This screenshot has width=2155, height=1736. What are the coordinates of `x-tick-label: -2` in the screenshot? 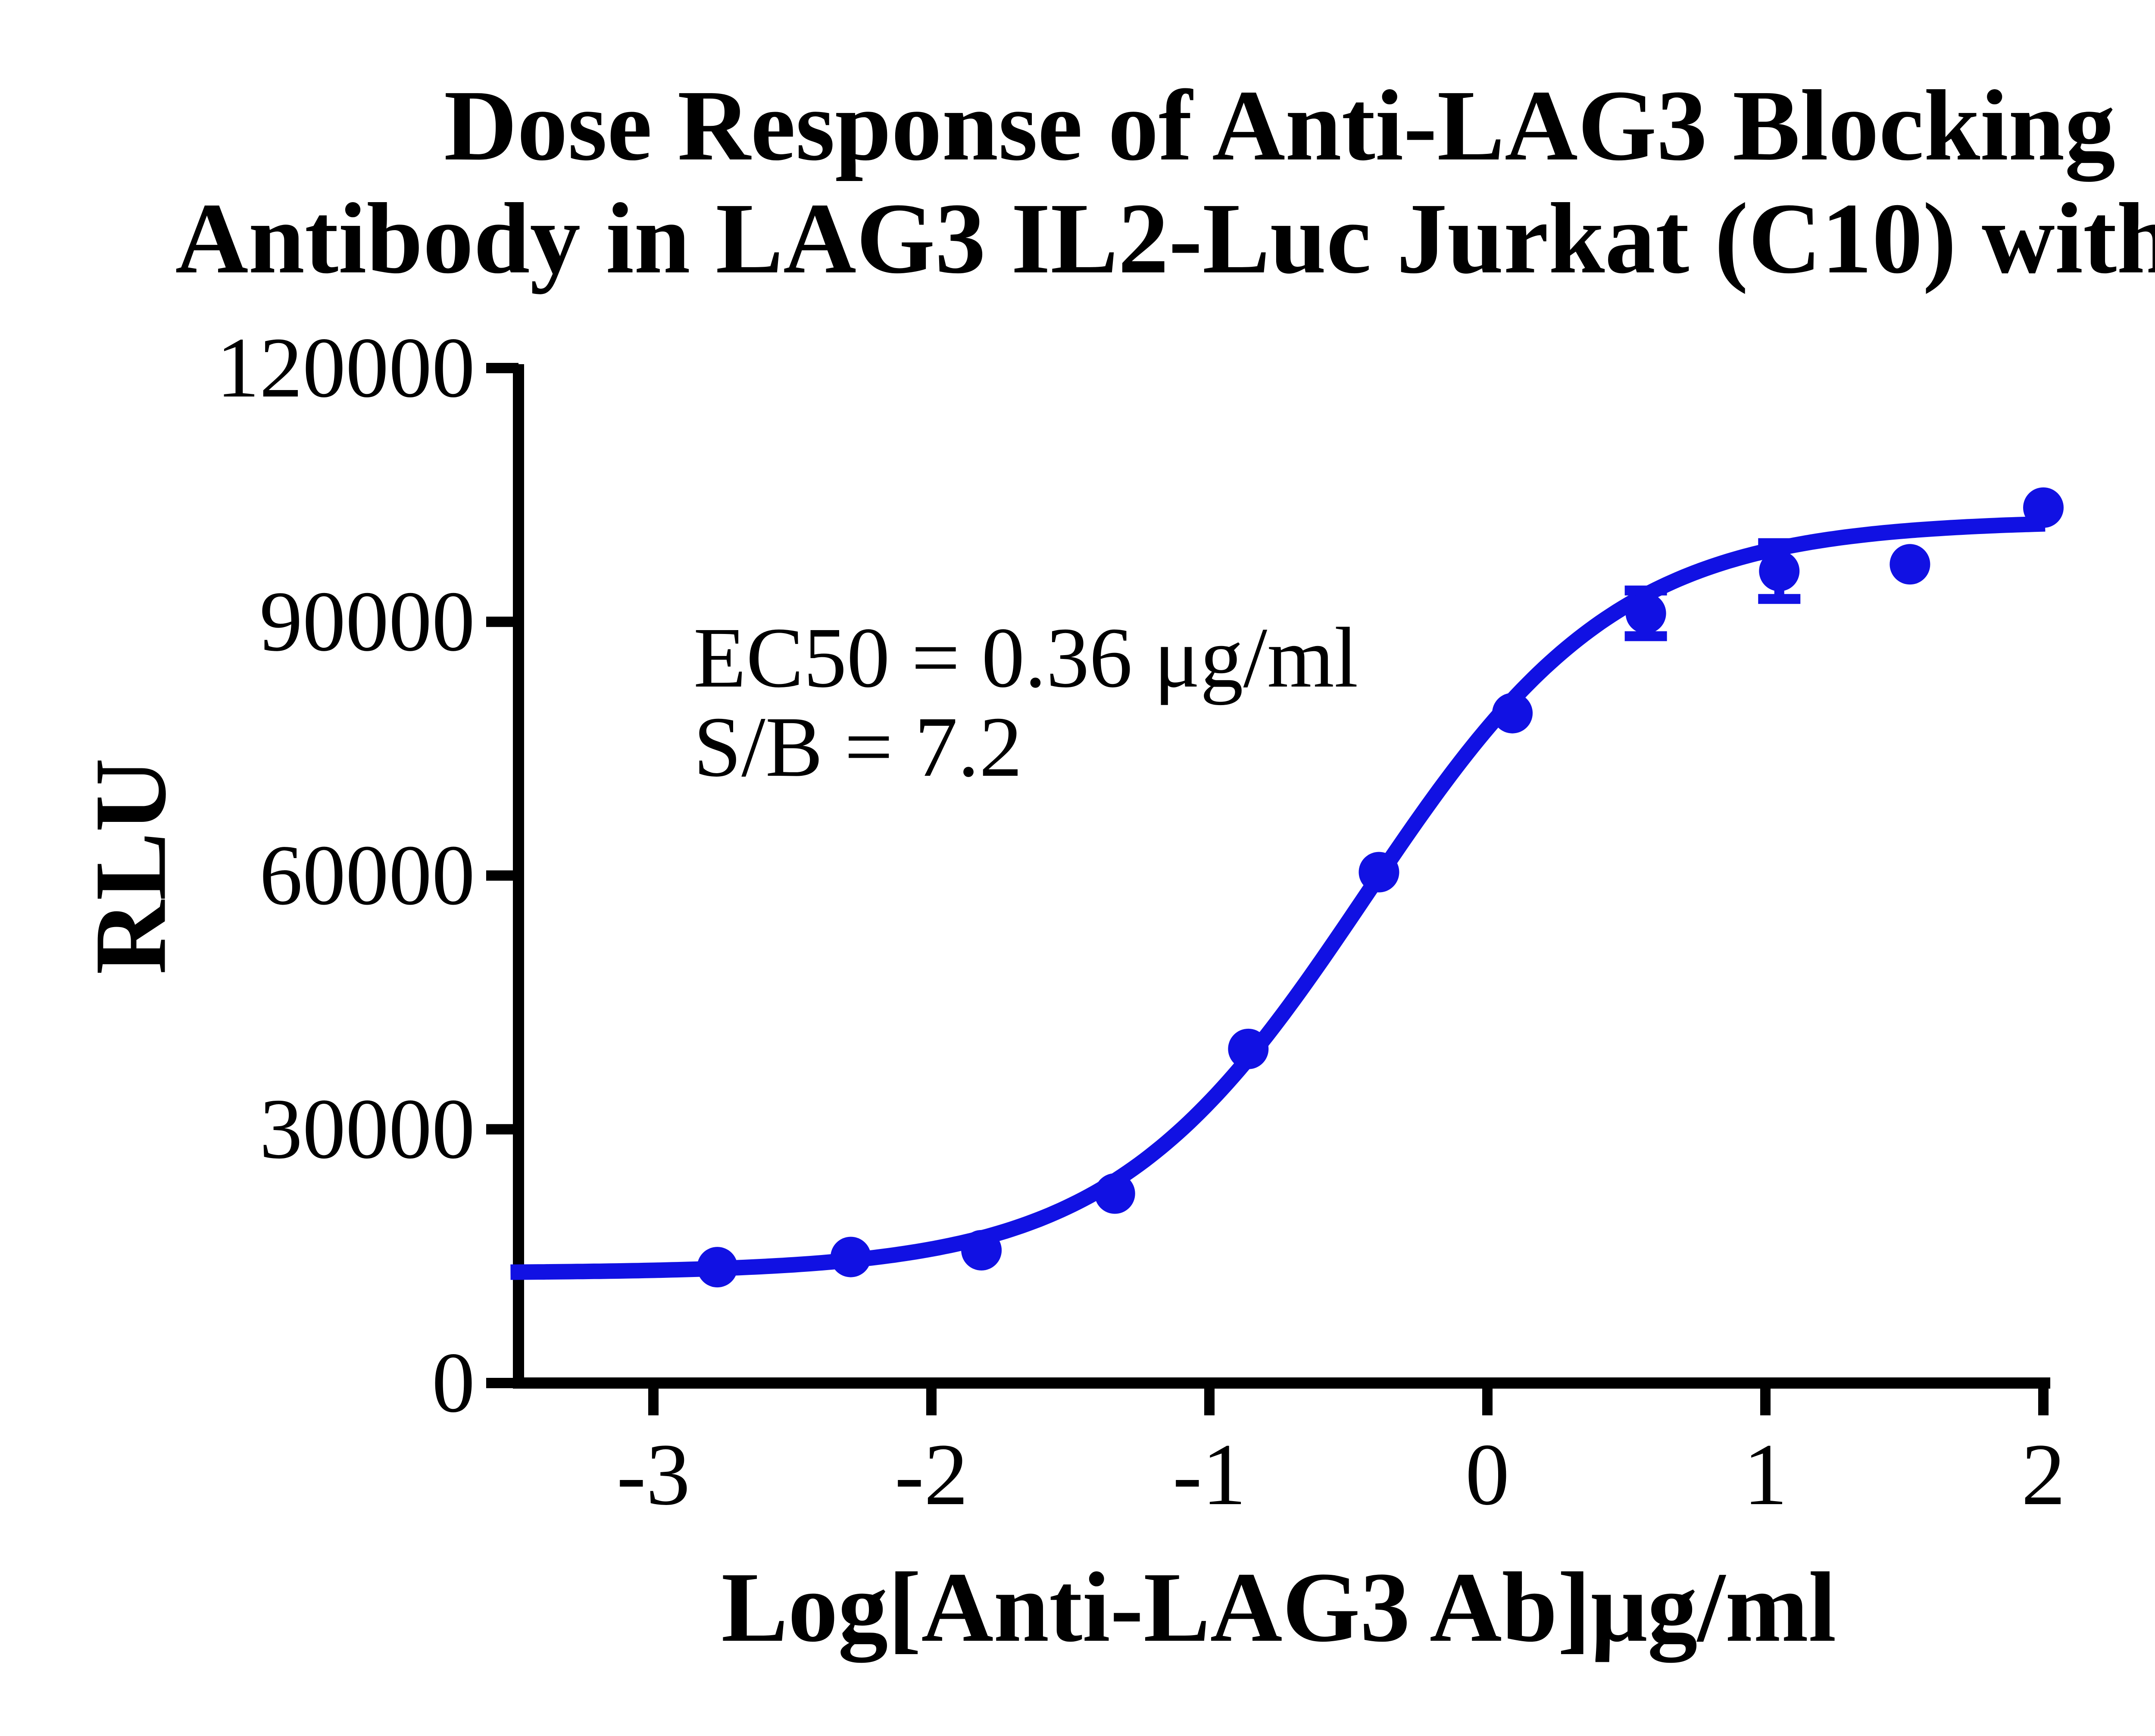 It's located at (931, 1475).